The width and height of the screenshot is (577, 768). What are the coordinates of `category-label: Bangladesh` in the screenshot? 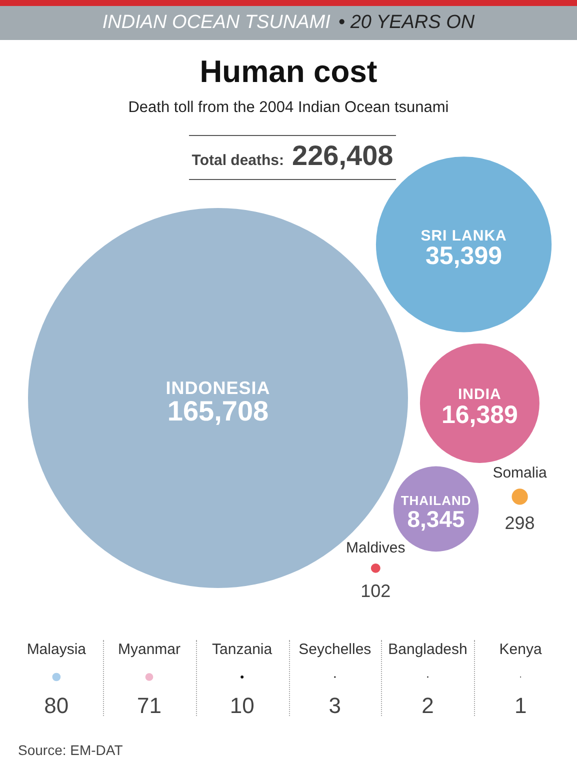 It's located at (428, 649).